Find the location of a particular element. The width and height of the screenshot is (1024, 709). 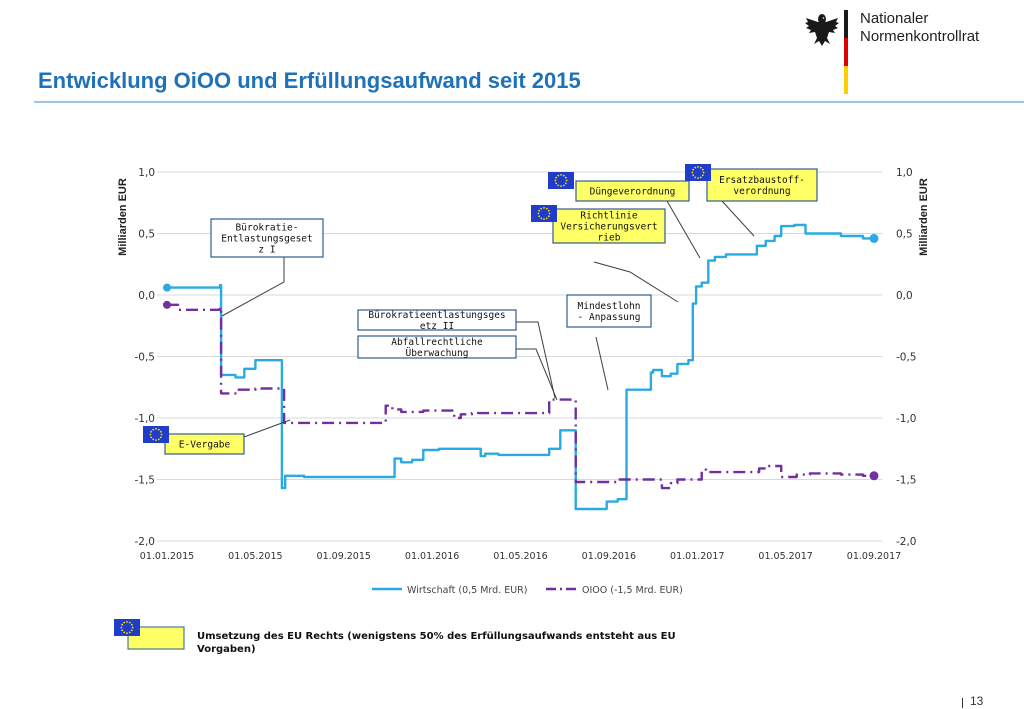

callout-label: E-Vergabe is located at coordinates (205, 445).